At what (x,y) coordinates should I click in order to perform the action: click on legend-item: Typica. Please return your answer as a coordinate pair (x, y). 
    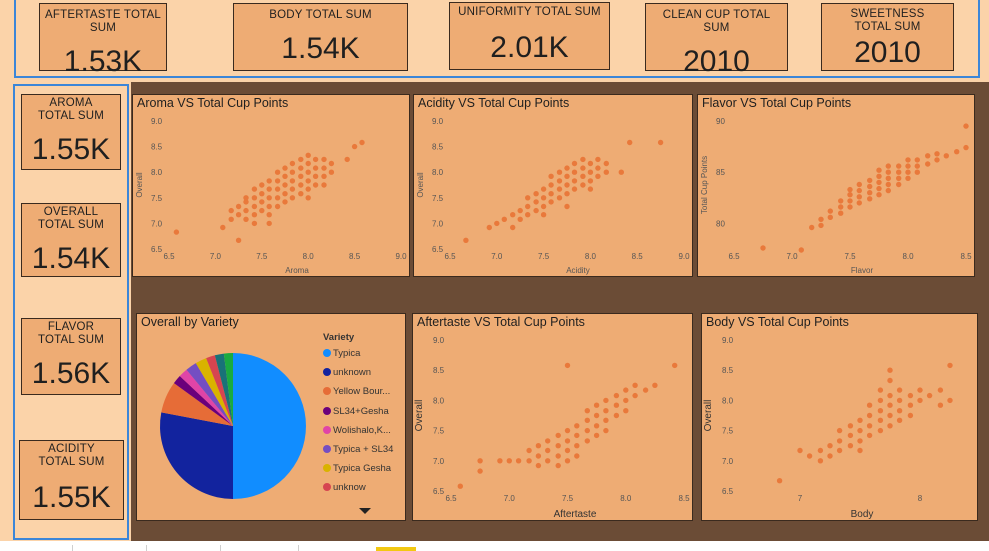
    Looking at the image, I should click on (363, 357).